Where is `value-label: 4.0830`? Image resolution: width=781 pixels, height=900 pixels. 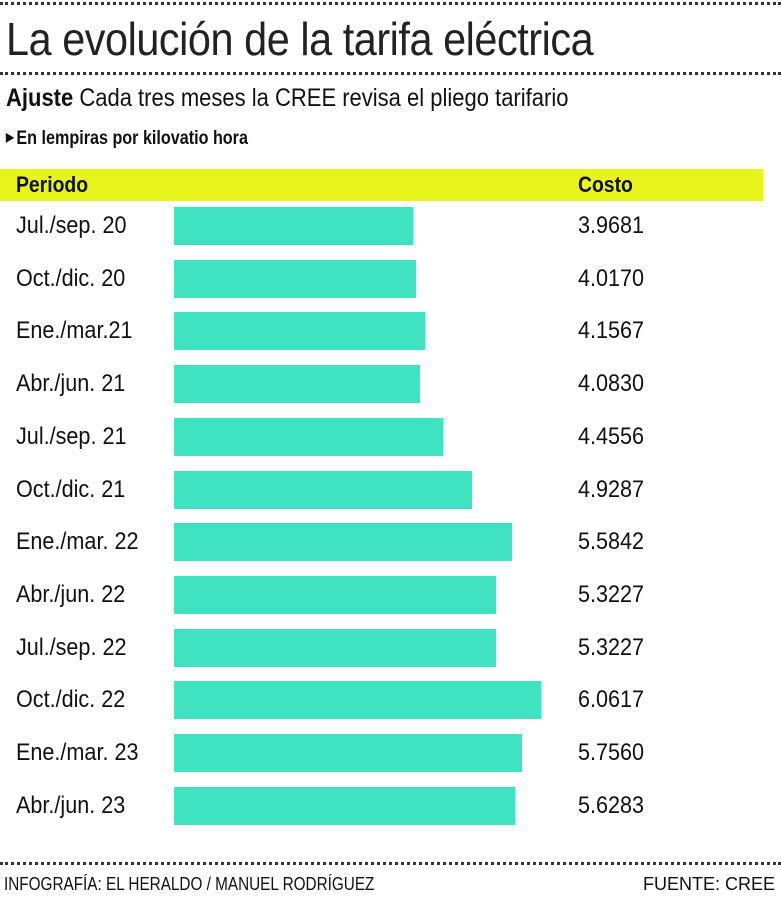 value-label: 4.0830 is located at coordinates (611, 384).